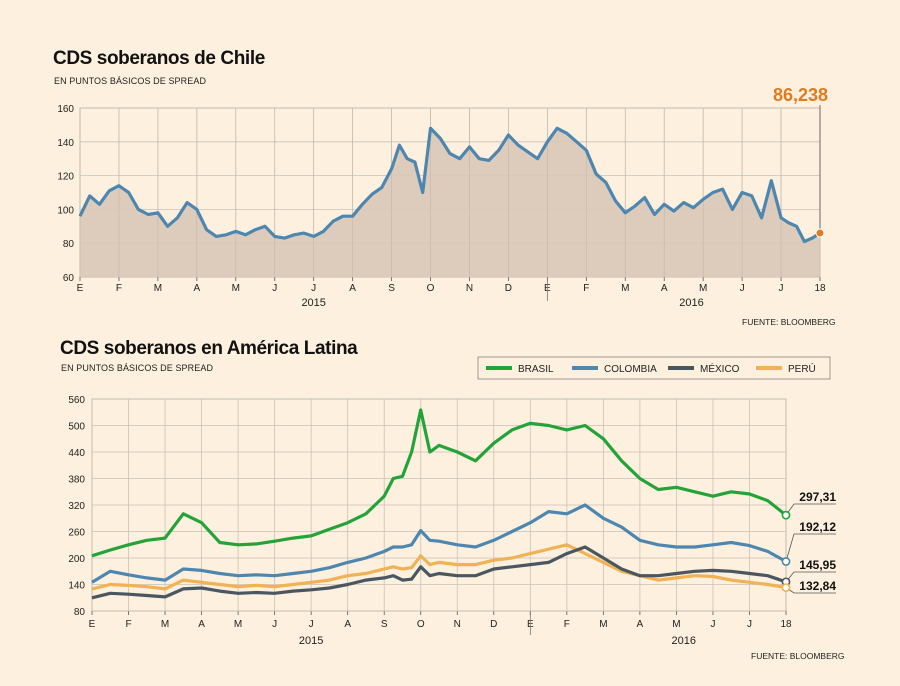 This screenshot has width=900, height=686. I want to click on chart2-y-tick-label: 320, so click(76, 506).